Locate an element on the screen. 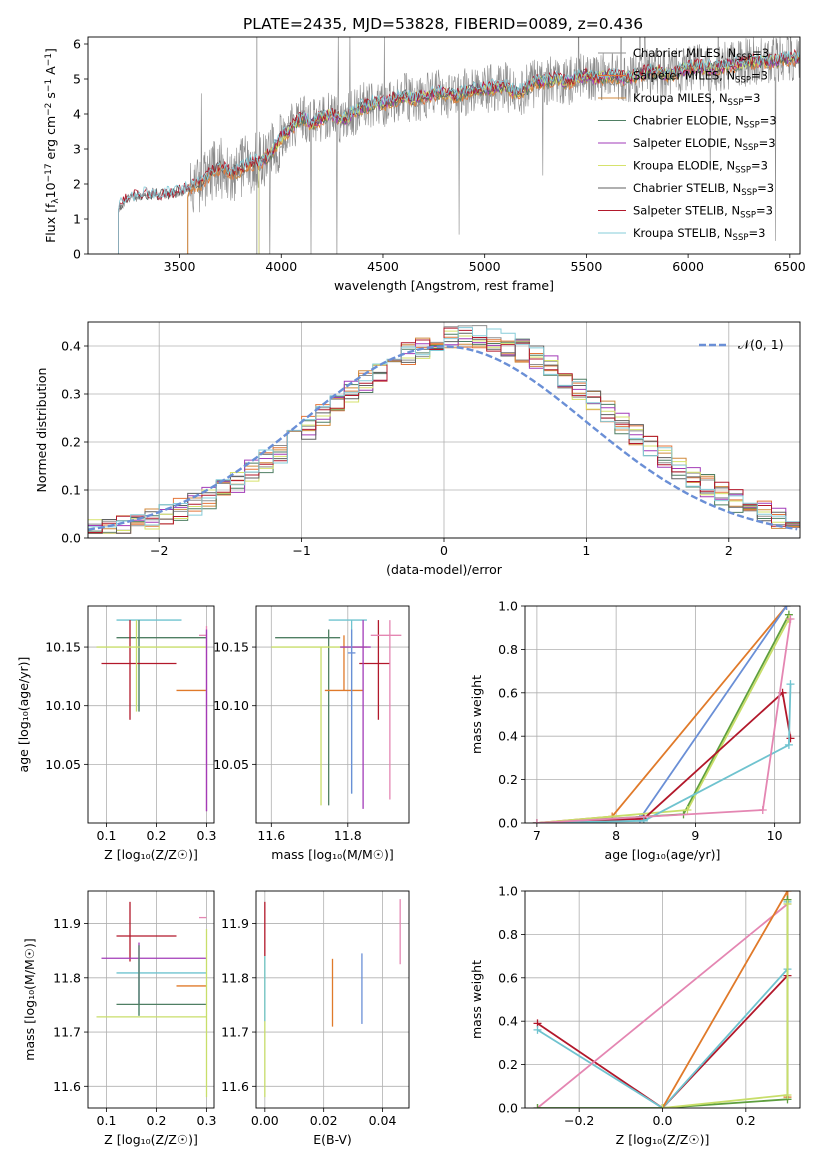  legend-label: Chabrier ELODIE, NSSP=3 is located at coordinates (705, 122).